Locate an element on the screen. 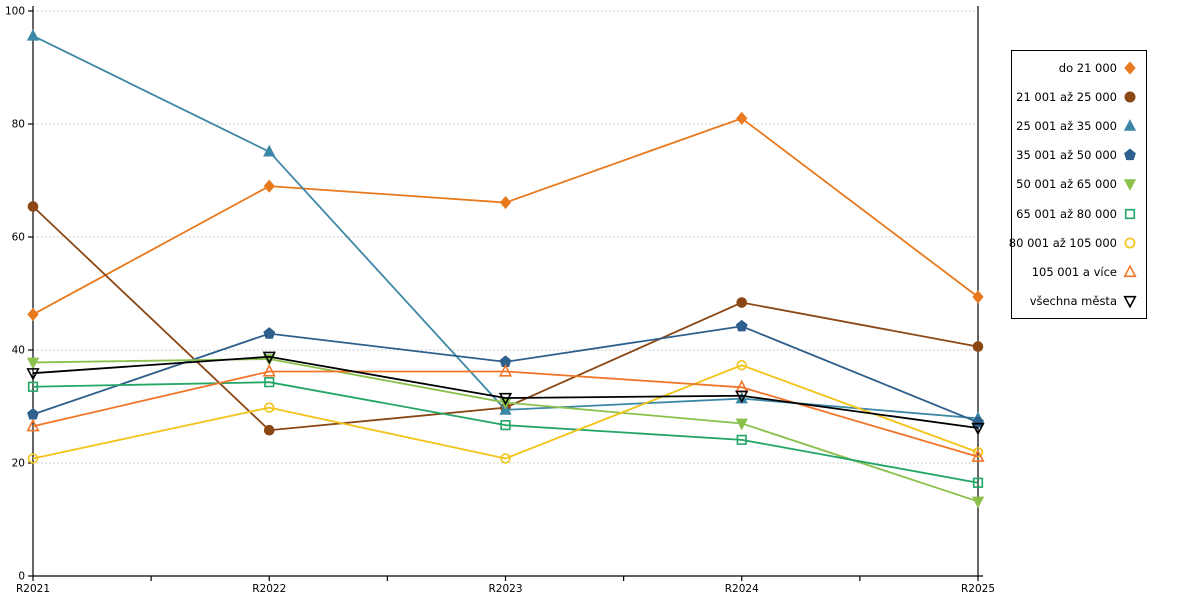 This screenshot has height=600, width=1200. legend-label: všechna města is located at coordinates (1073, 301).